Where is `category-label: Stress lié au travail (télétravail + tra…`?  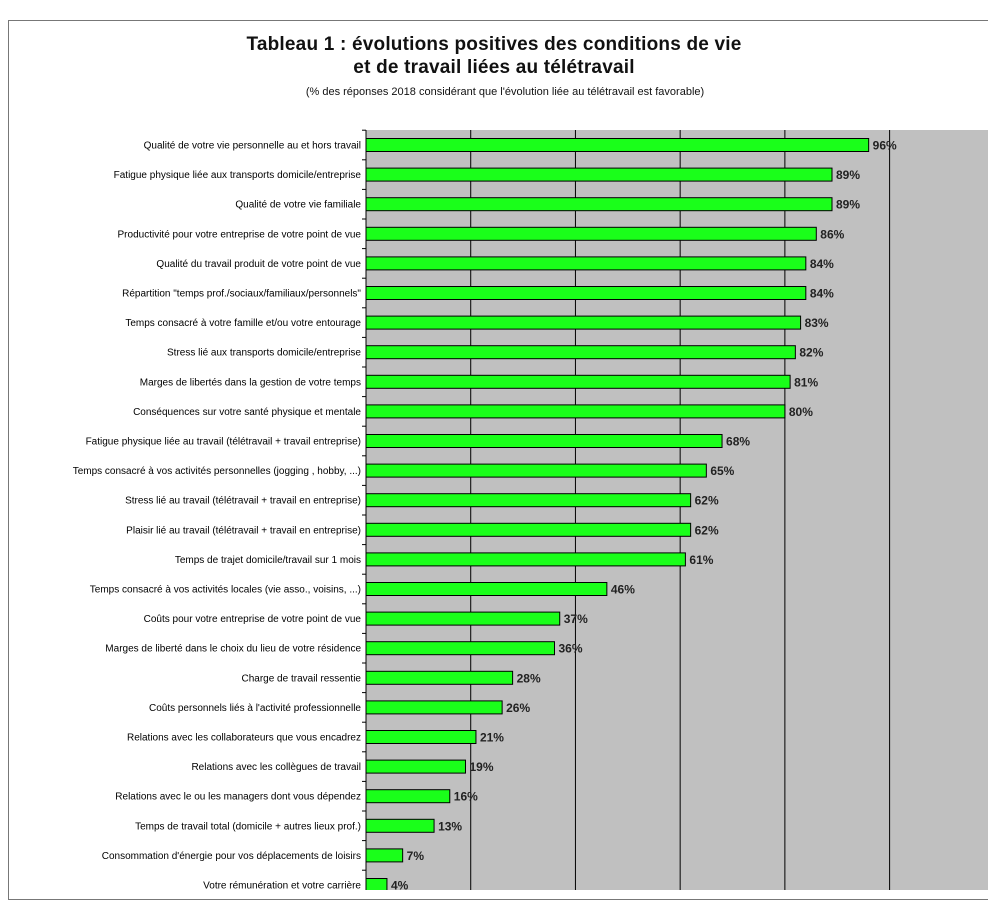 category-label: Stress lié au travail (télétravail + tra… is located at coordinates (243, 501).